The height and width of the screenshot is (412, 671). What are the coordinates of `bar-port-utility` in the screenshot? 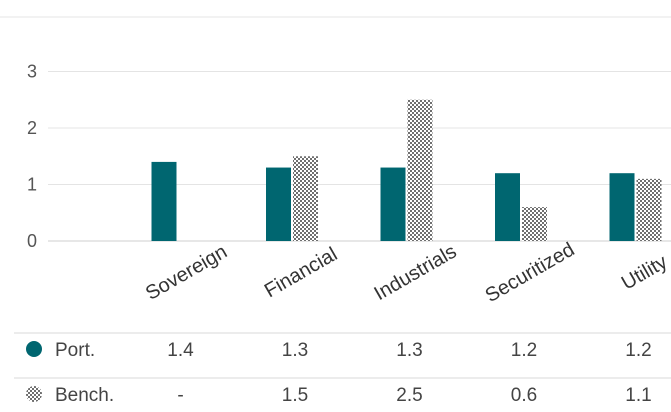 It's located at (622, 207).